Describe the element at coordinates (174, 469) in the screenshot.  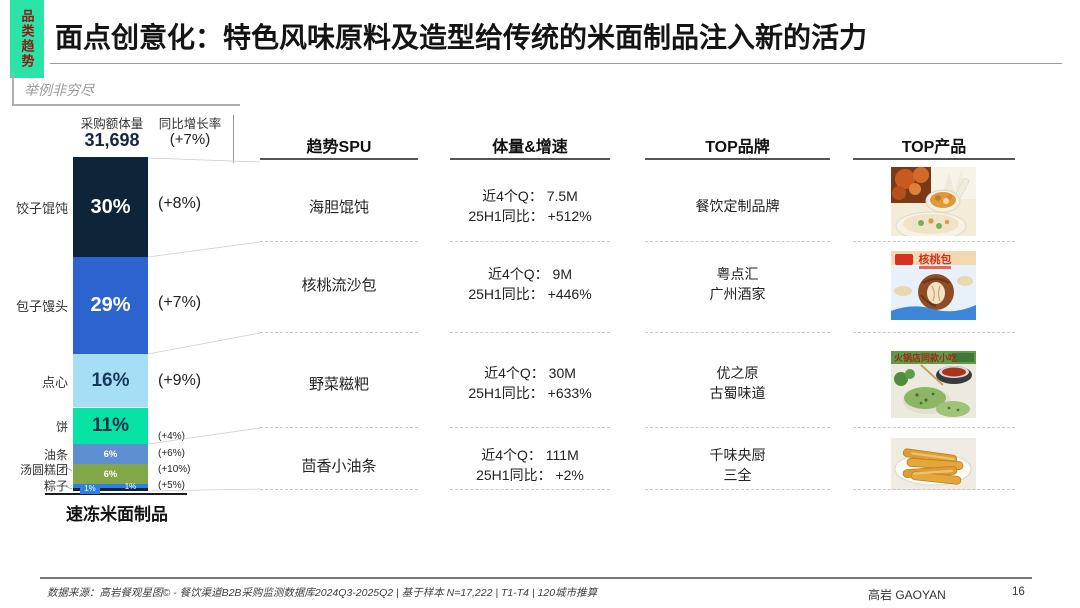
I see `growth-tangyuan: (+10%)` at that location.